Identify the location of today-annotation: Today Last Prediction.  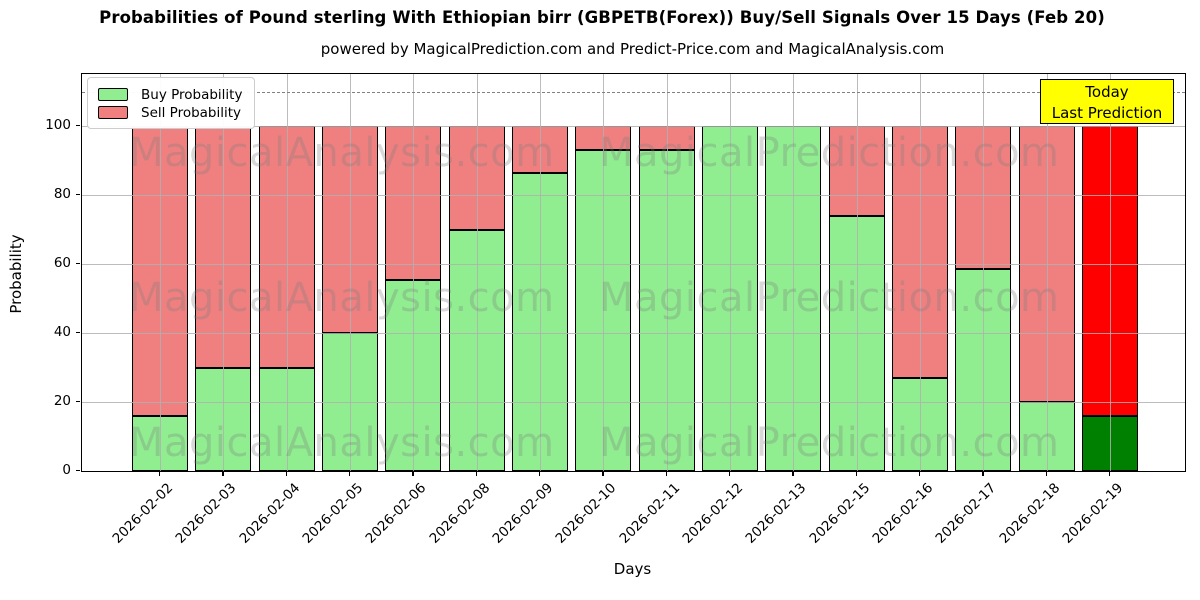
(1107, 101).